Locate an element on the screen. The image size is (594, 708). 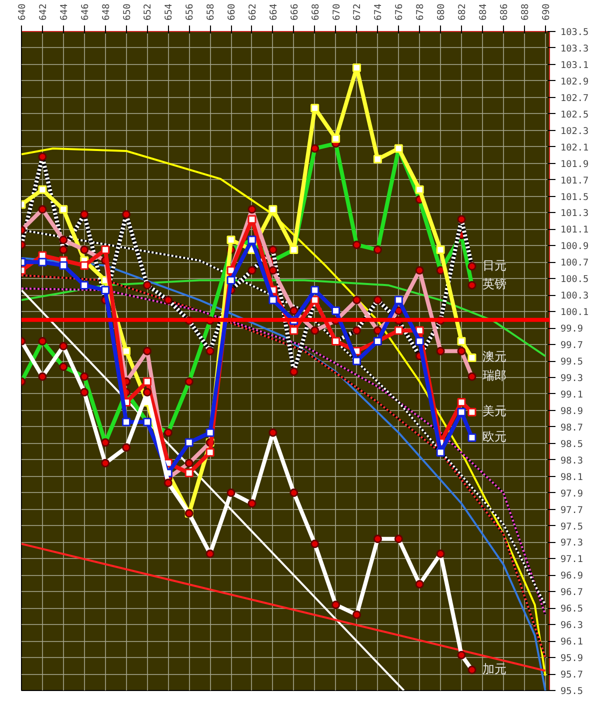
x-tick-label: 674 is located at coordinates (378, 11).